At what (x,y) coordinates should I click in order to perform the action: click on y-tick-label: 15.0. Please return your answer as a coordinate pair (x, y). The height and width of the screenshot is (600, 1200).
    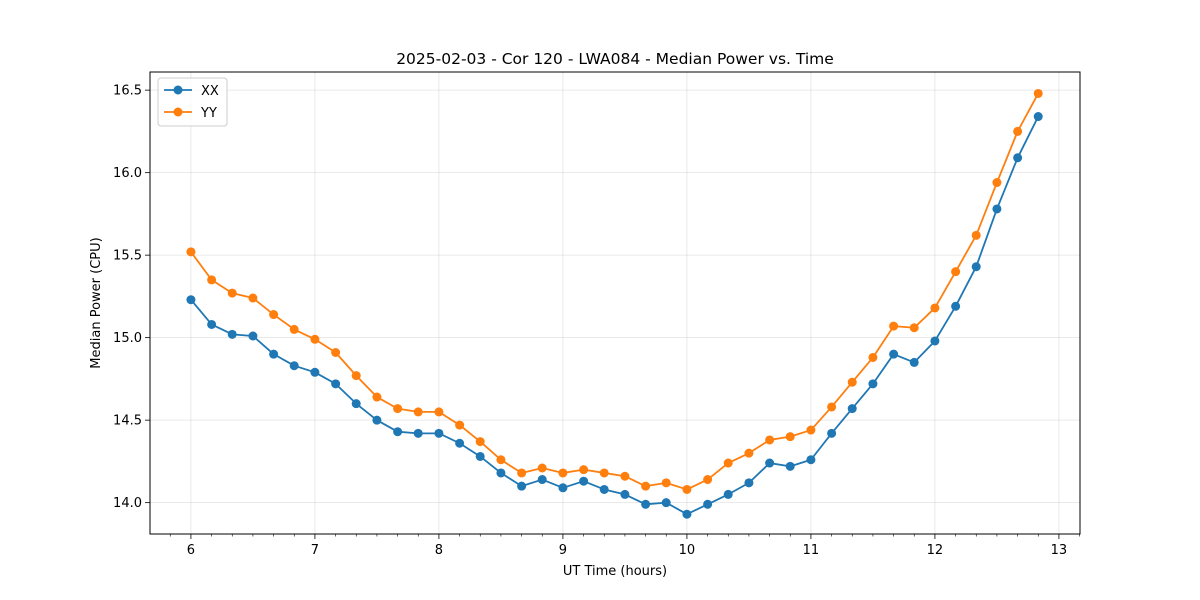
    Looking at the image, I should click on (127, 338).